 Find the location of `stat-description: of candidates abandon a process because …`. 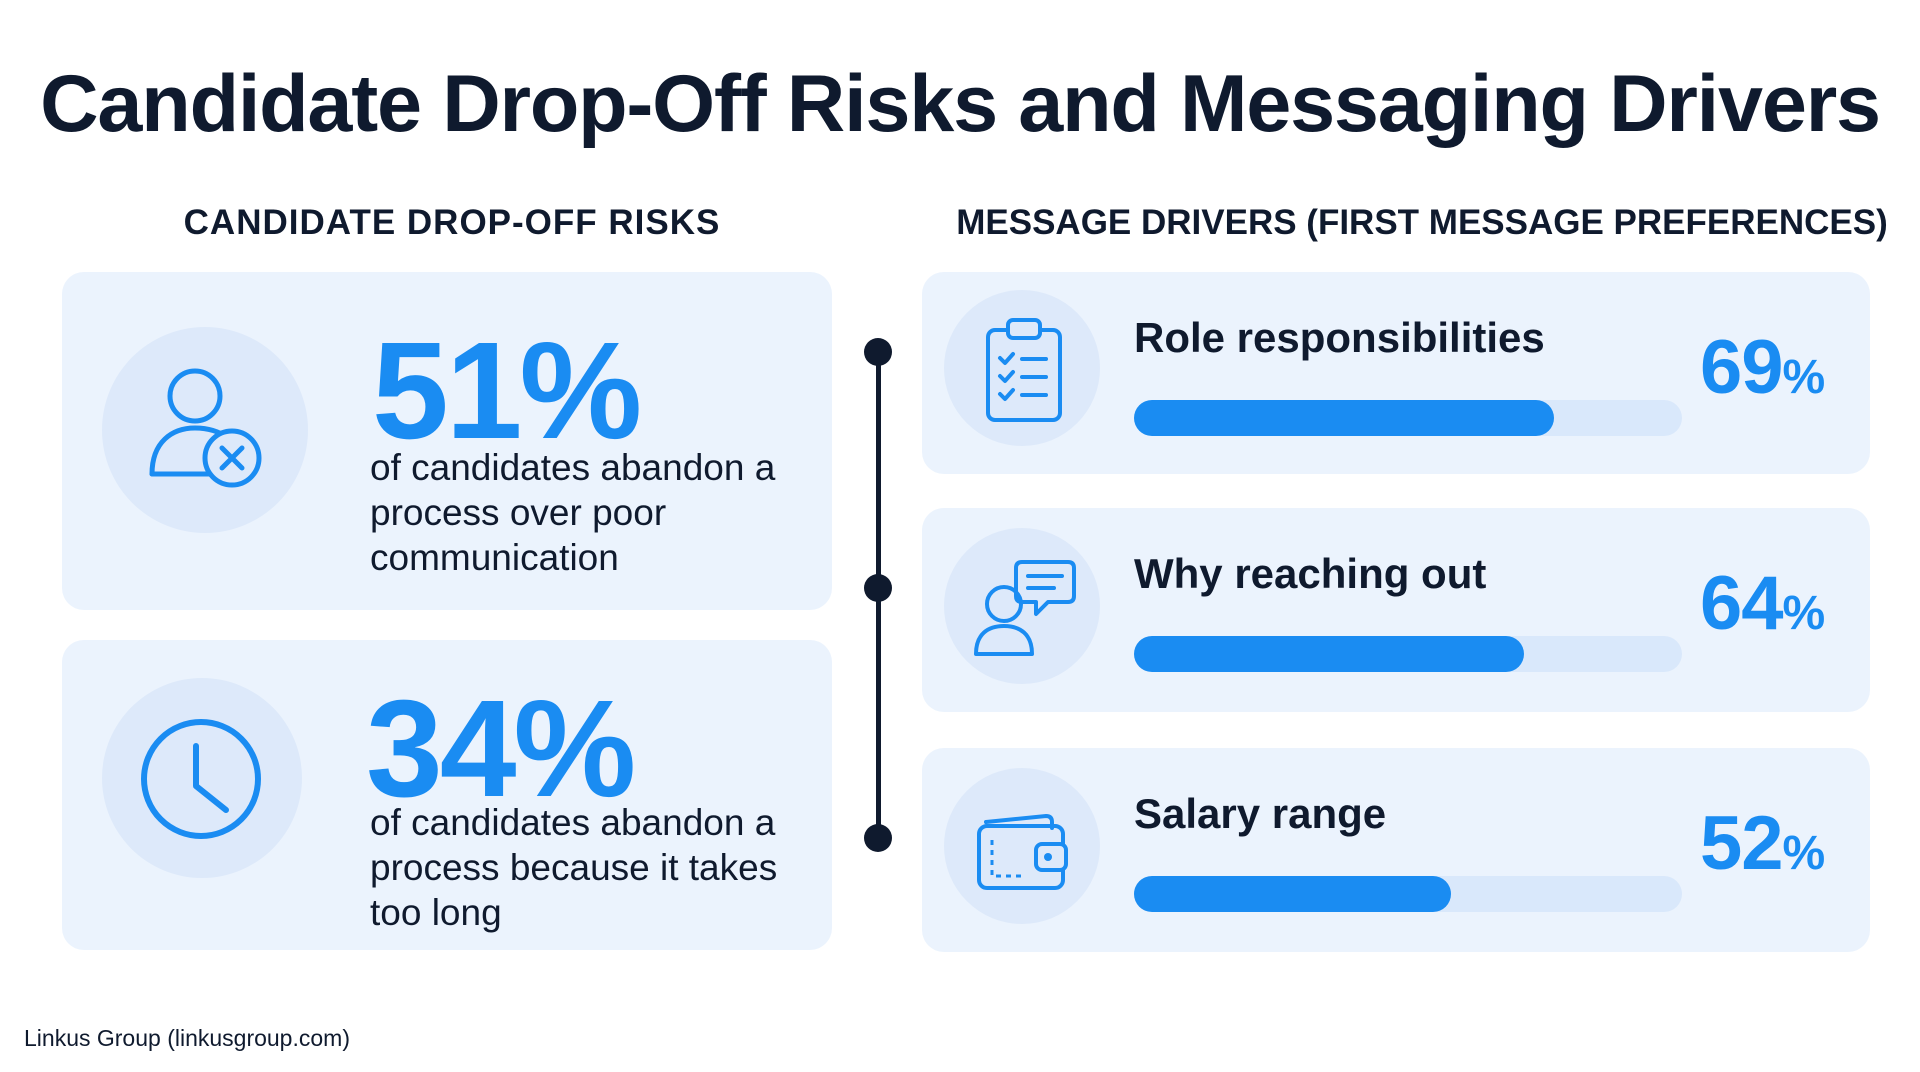

stat-description: of candidates abandon a process because … is located at coordinates (574, 867).